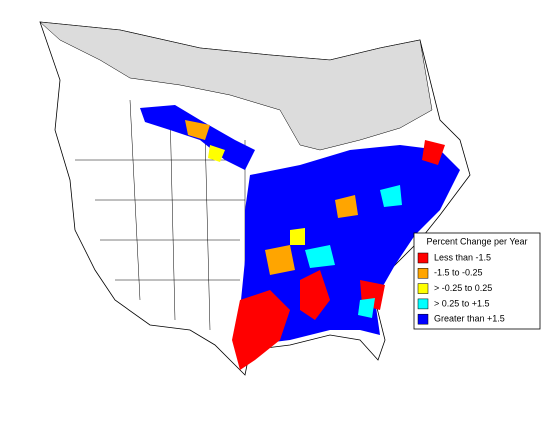 The image size is (553, 427). I want to click on legend-title: Percent Change per Year, so click(476, 241).